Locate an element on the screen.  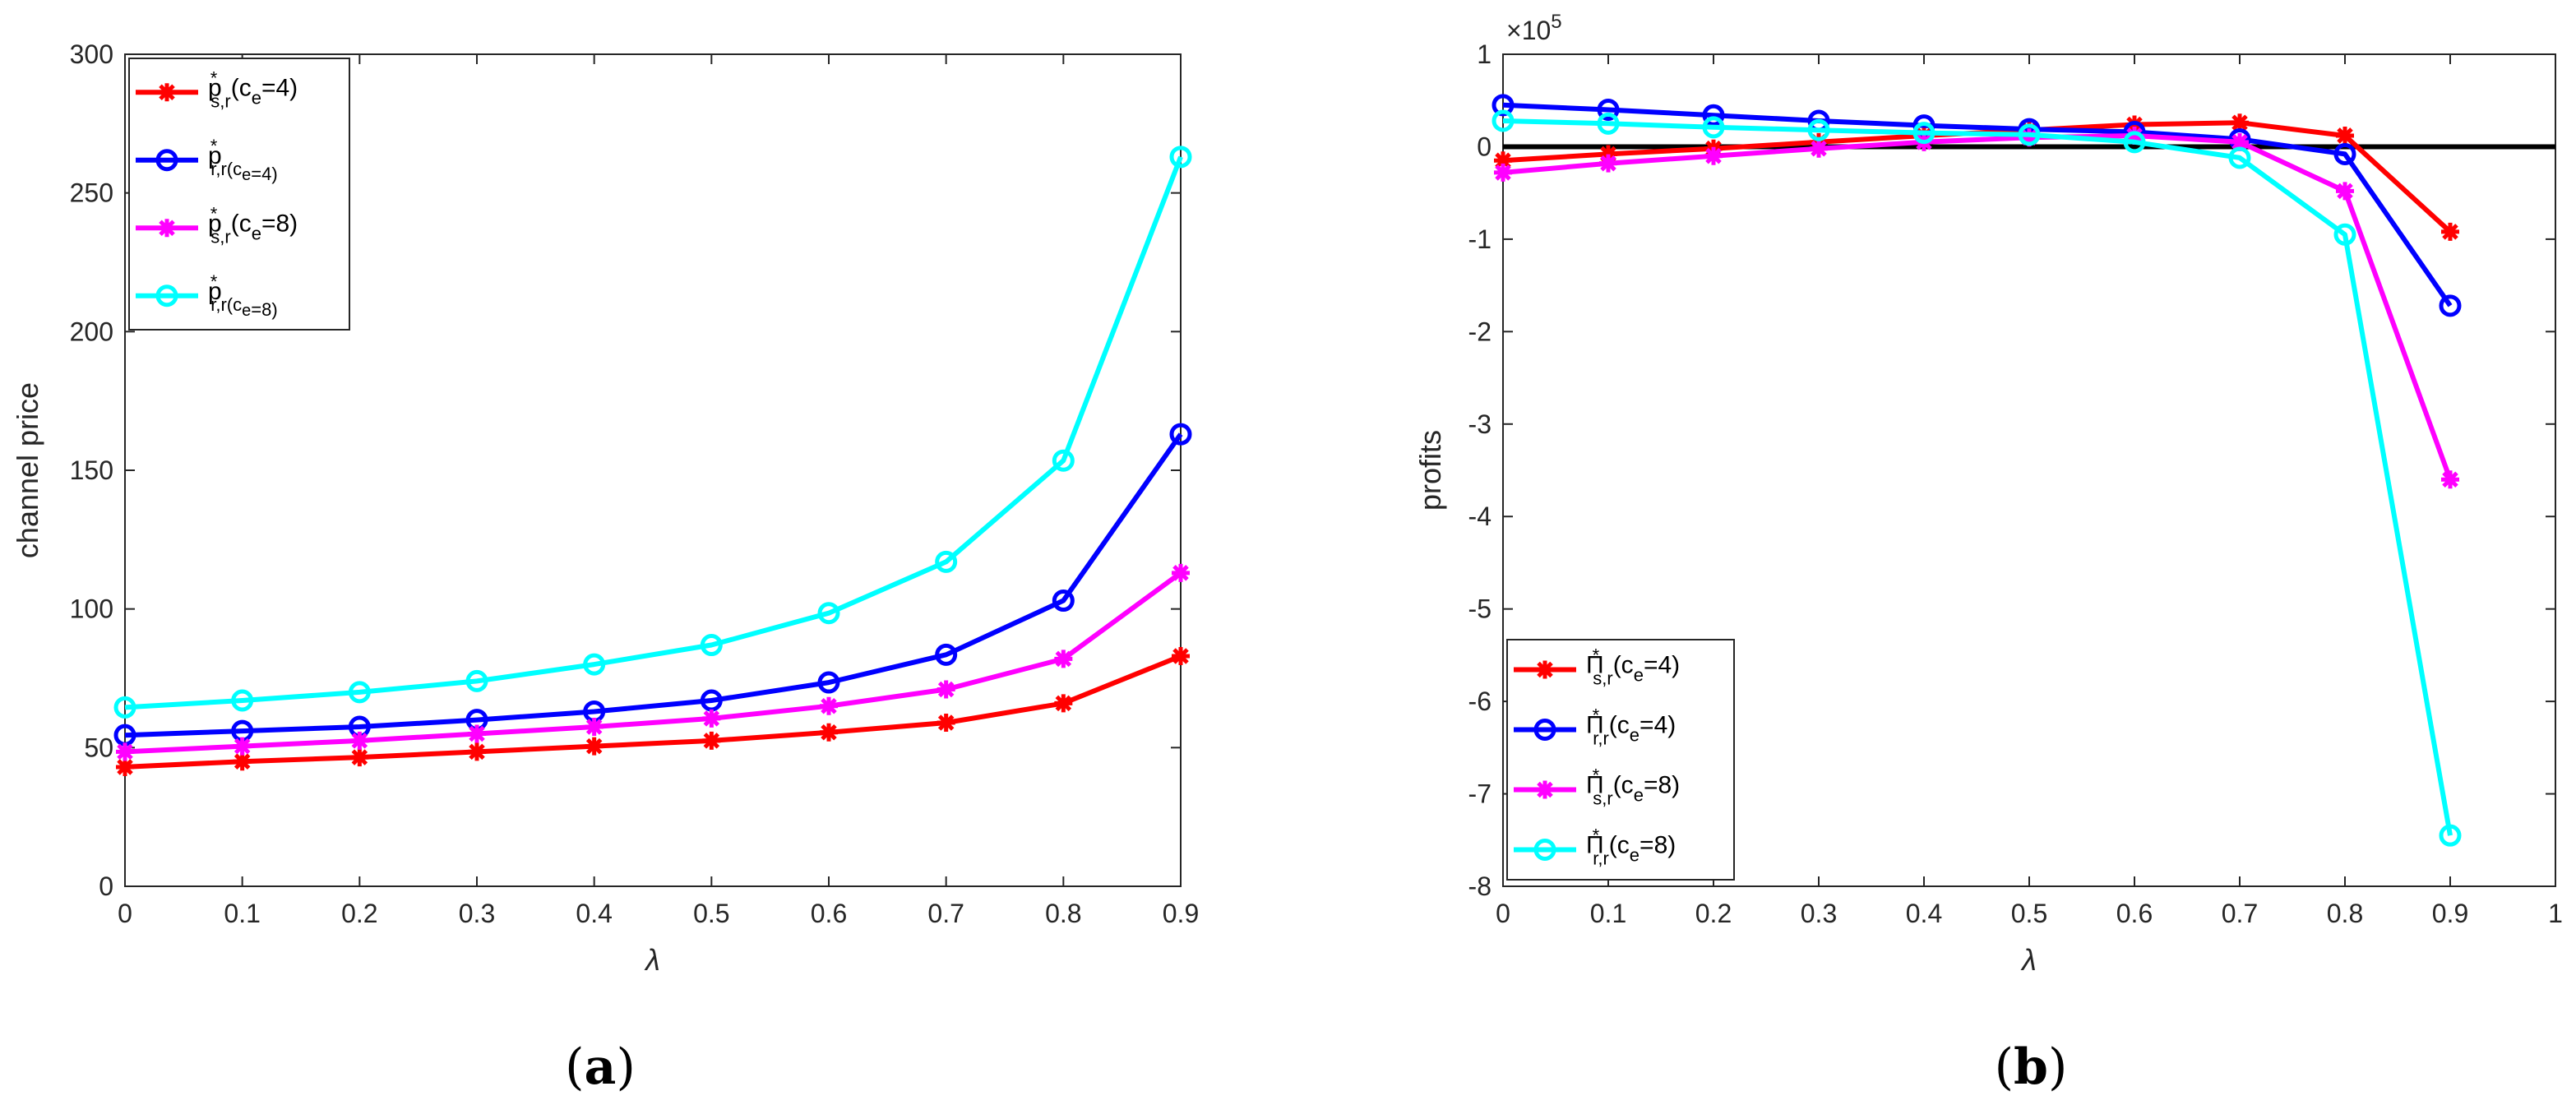
legend-item: Π* r,r(ce=8) is located at coordinates (1595, 847).